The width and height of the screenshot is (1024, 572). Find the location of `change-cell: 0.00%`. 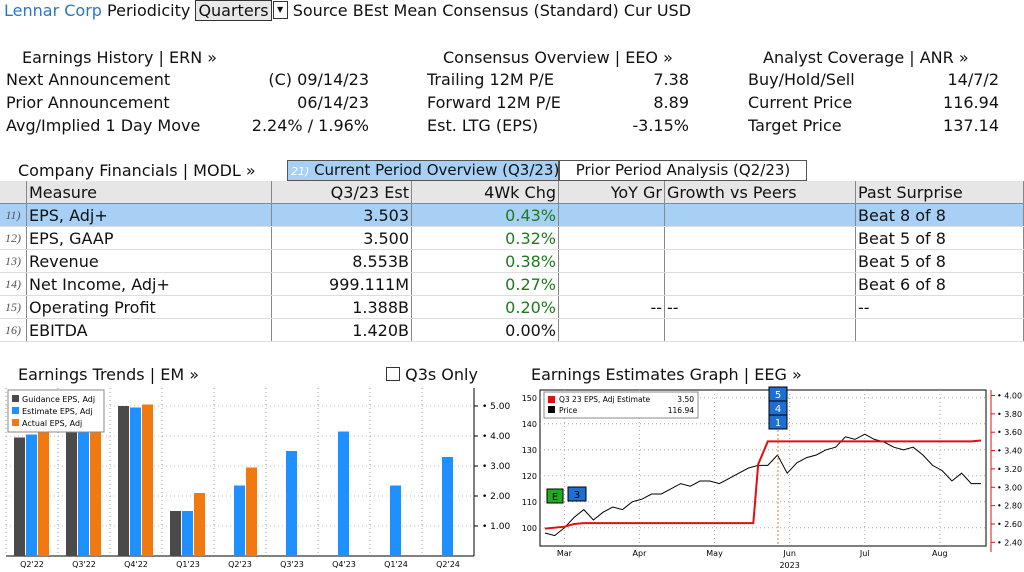

change-cell: 0.00% is located at coordinates (485, 330).